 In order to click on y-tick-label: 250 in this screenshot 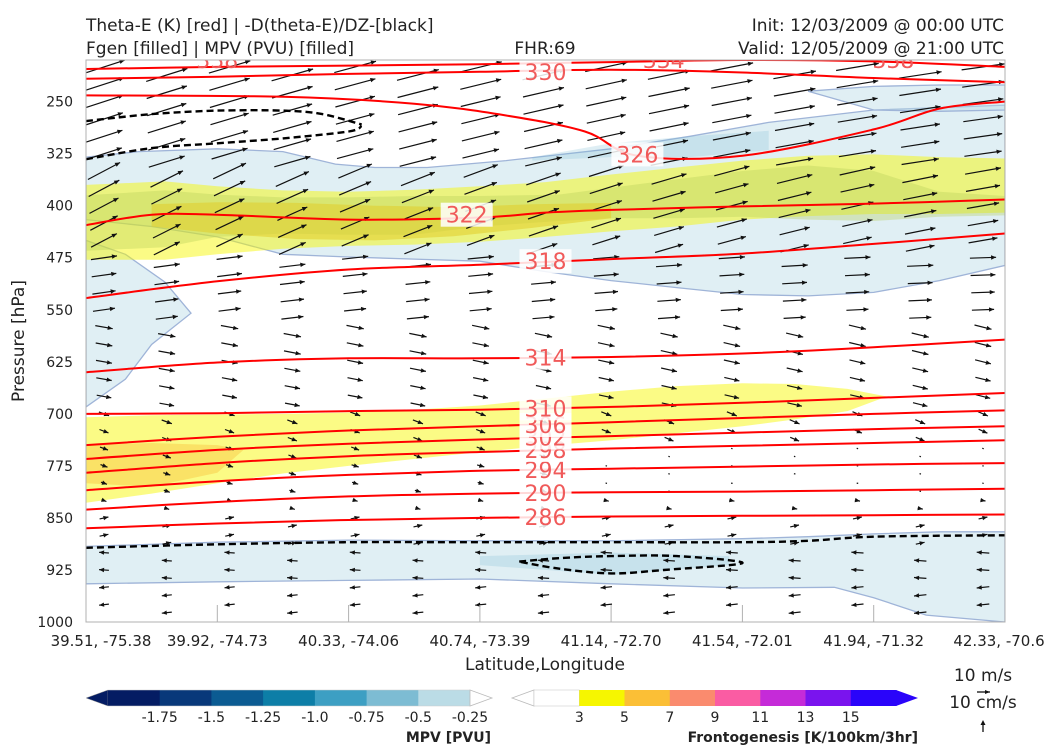, I will do `click(59, 103)`.